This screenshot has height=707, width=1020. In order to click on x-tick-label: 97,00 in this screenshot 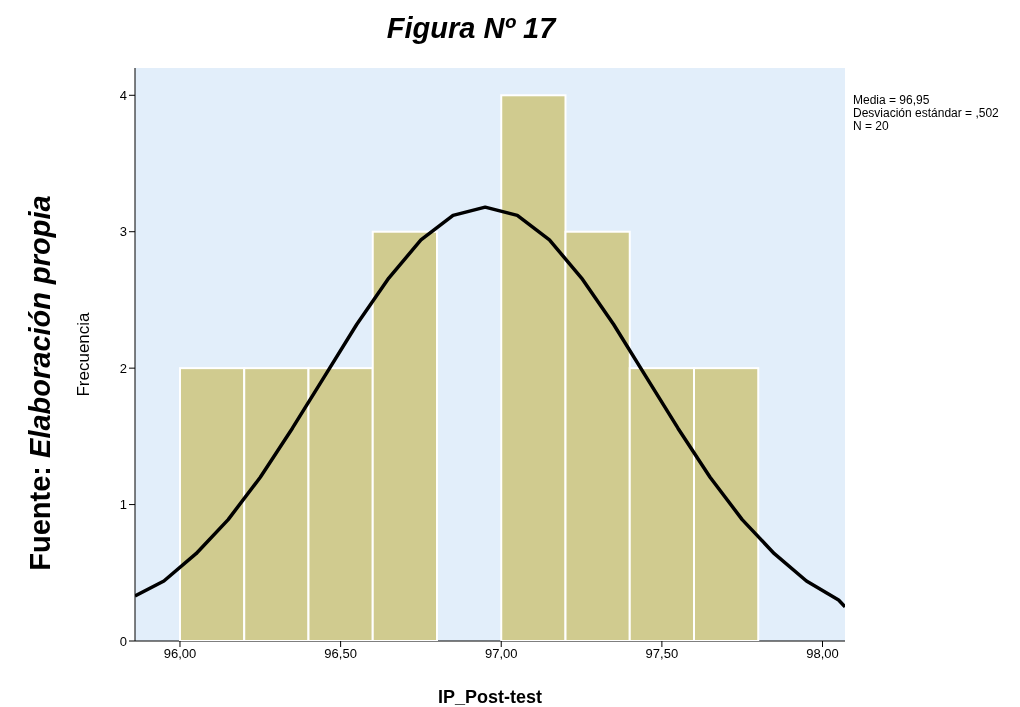, I will do `click(501, 654)`.